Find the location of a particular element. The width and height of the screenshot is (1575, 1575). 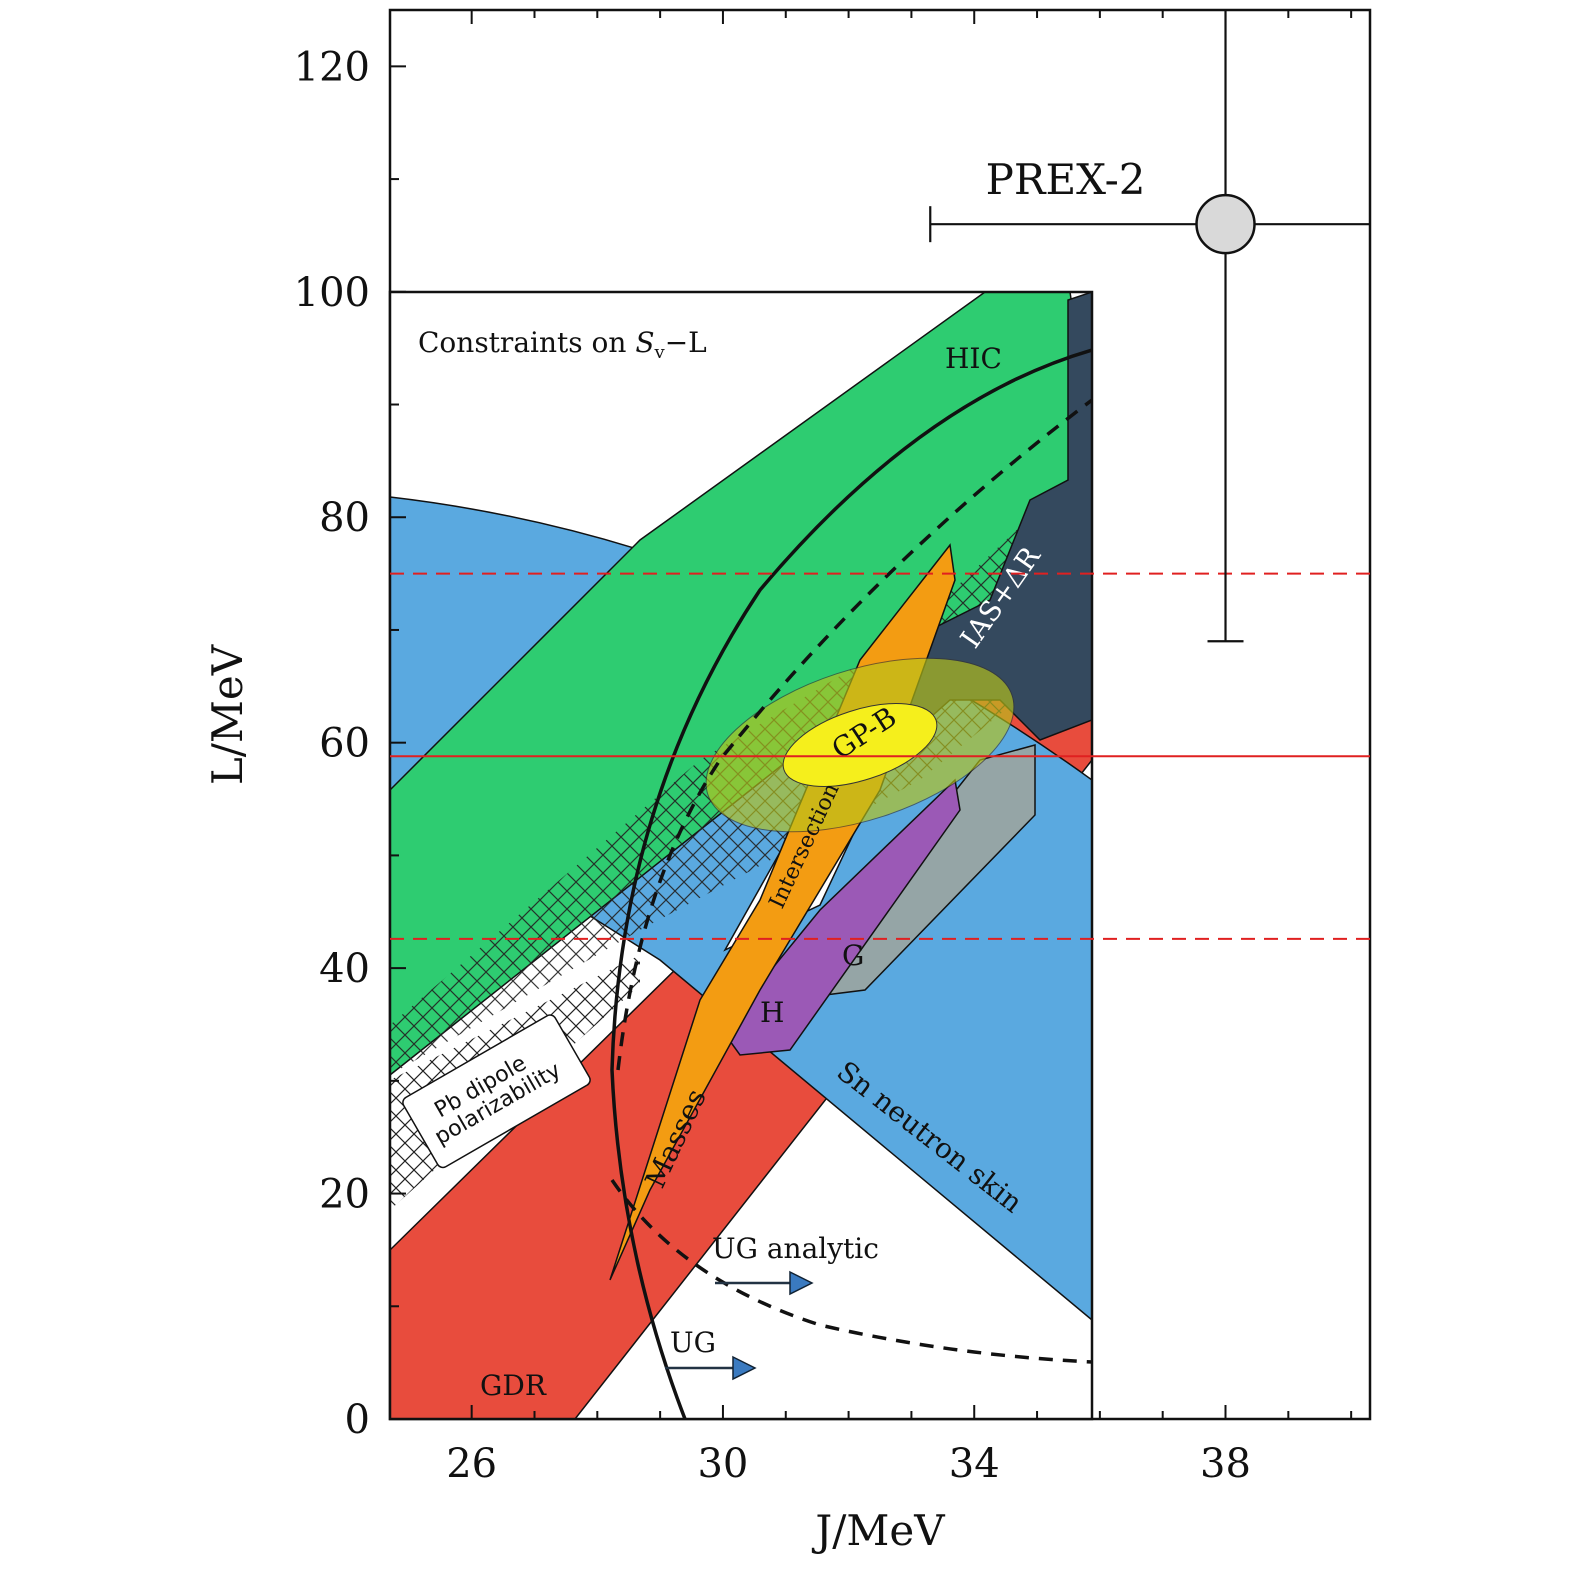

label-gdr: GDR is located at coordinates (513, 1385).